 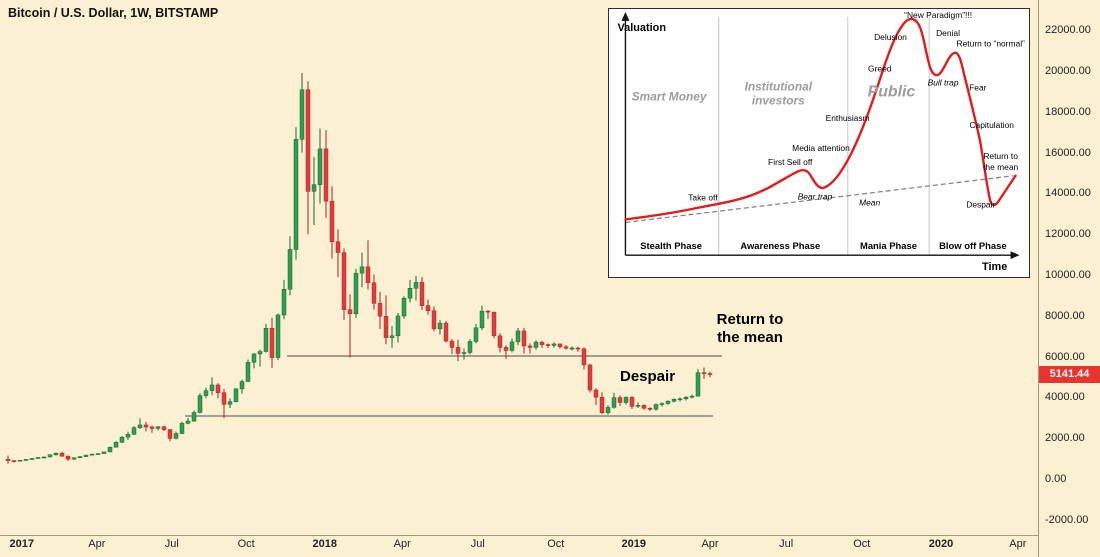 I want to click on y-axis-label: 10000.00, so click(x=1068, y=275).